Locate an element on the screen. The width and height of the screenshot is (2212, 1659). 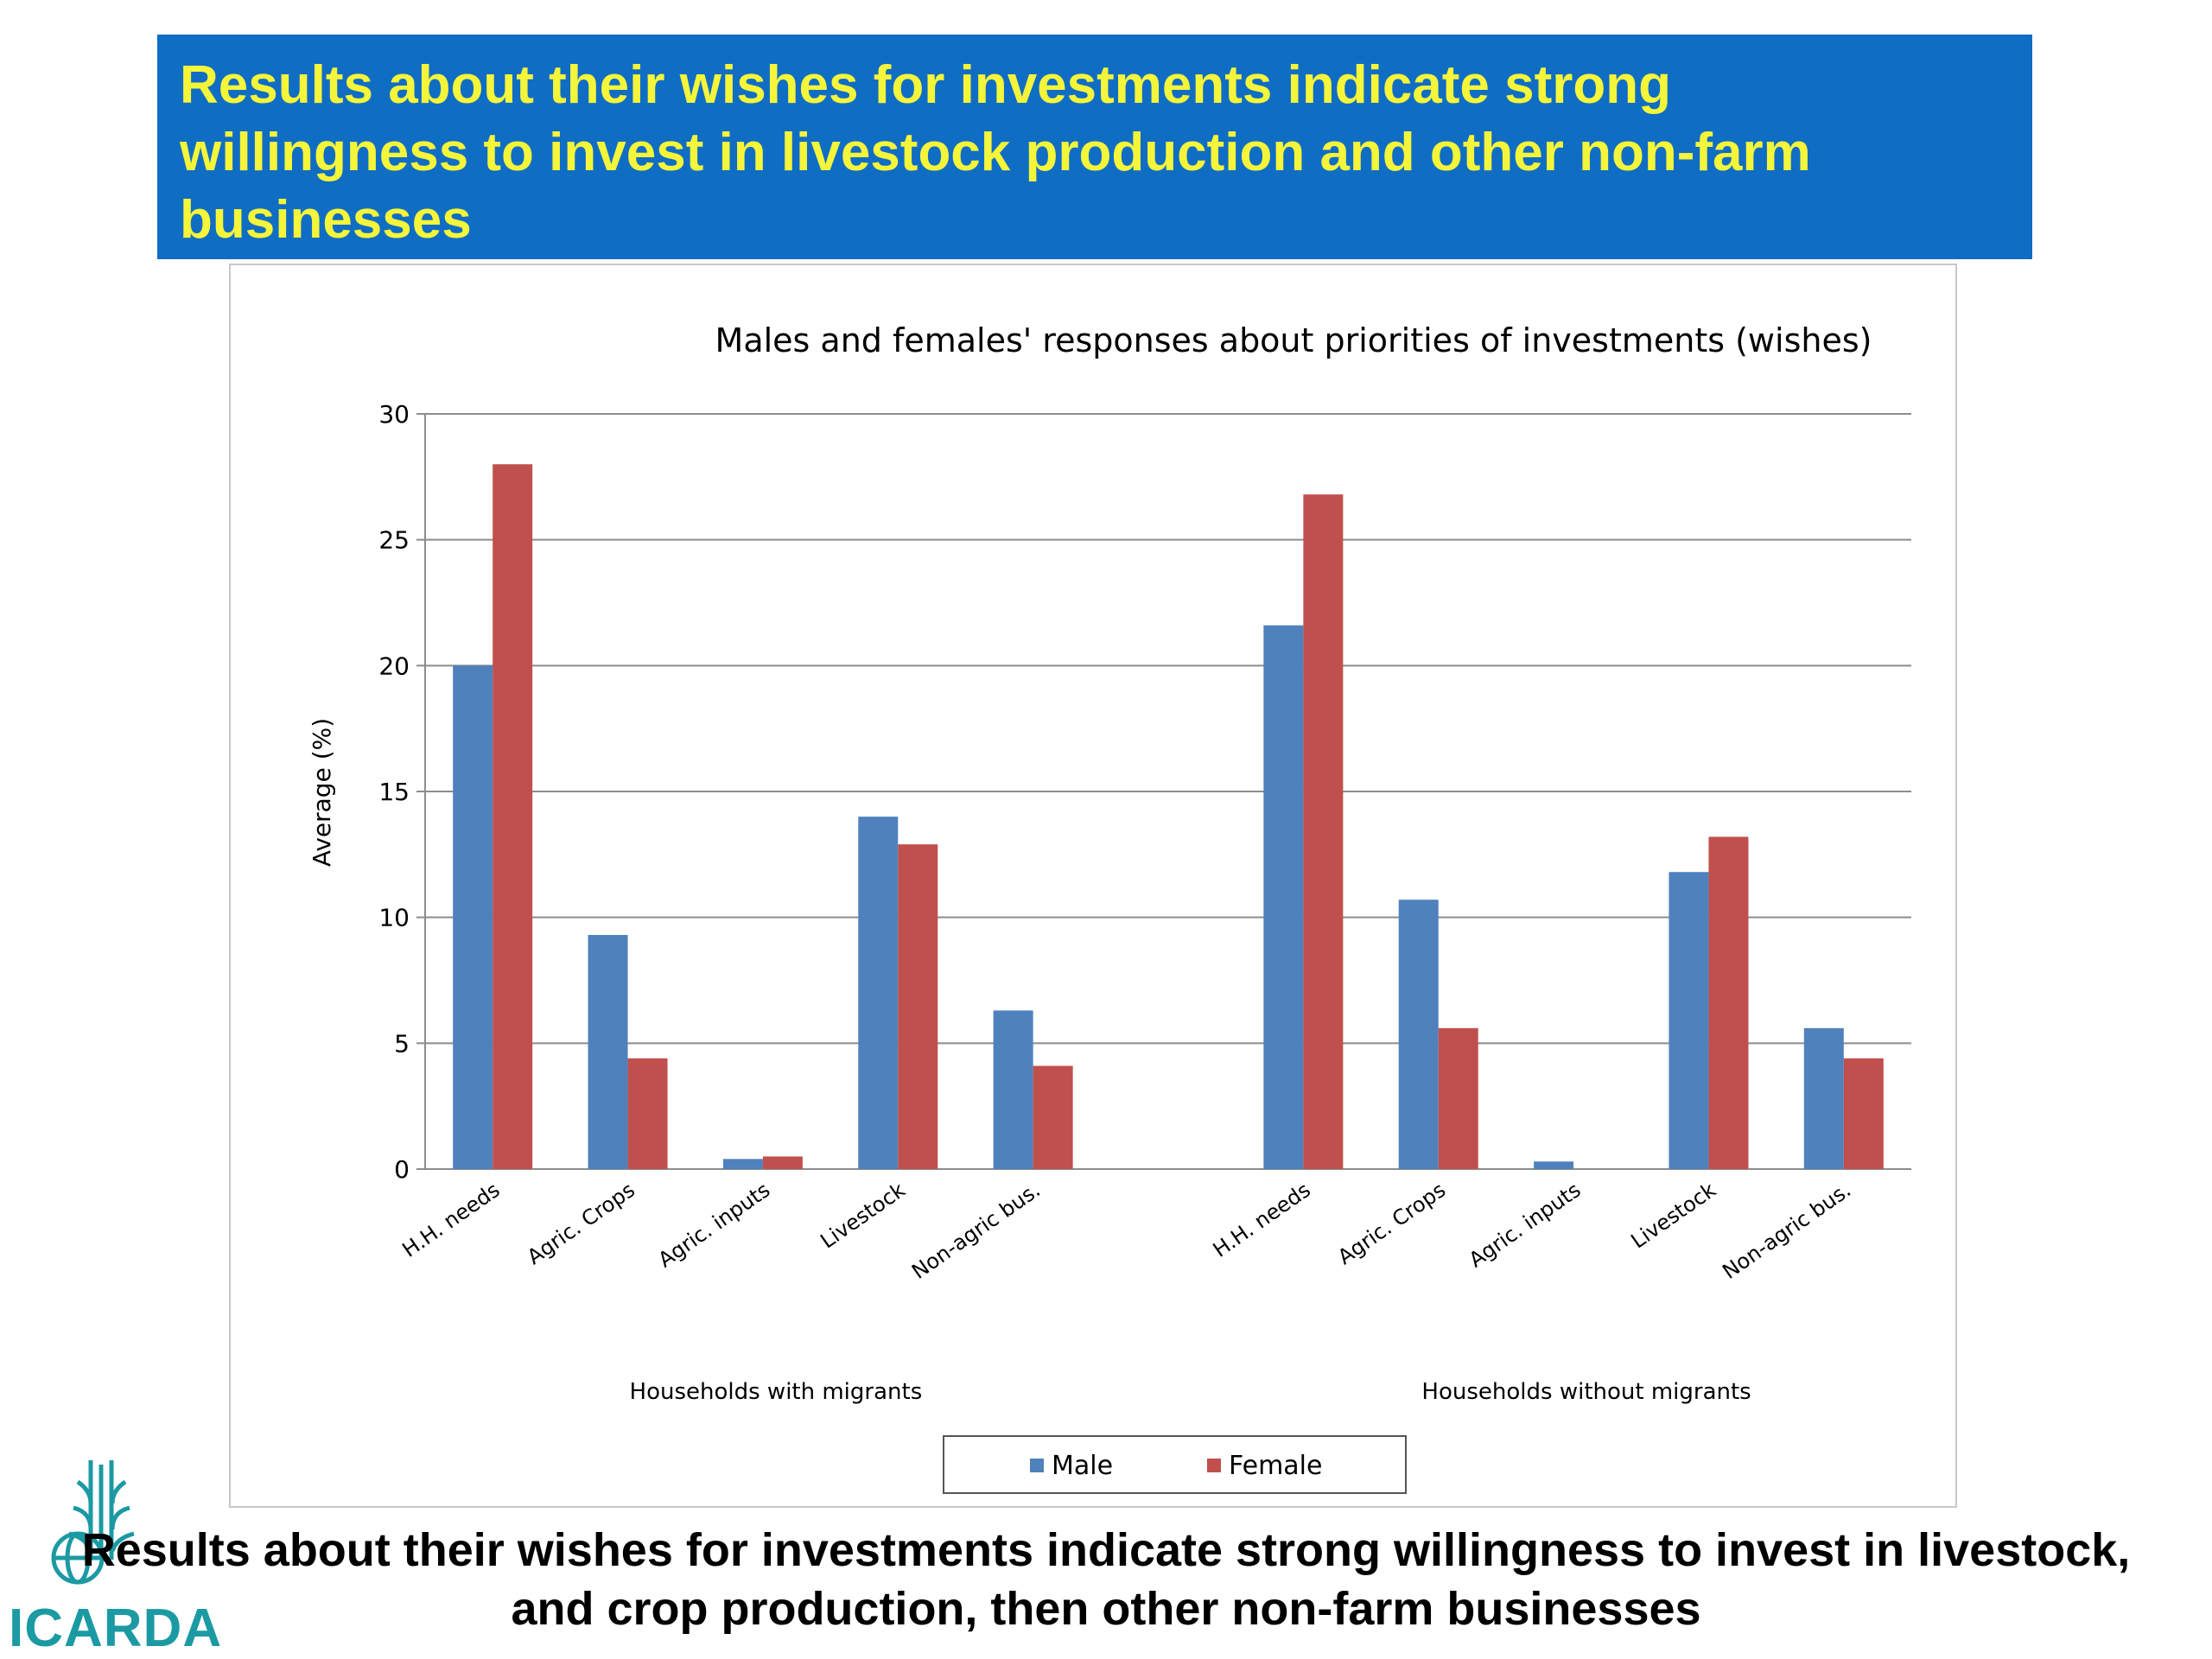
y-tick-label: 25 is located at coordinates (394, 540).